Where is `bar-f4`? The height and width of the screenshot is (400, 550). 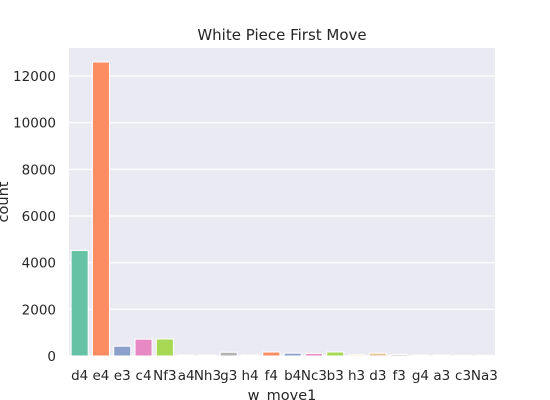
bar-f4 is located at coordinates (271, 354).